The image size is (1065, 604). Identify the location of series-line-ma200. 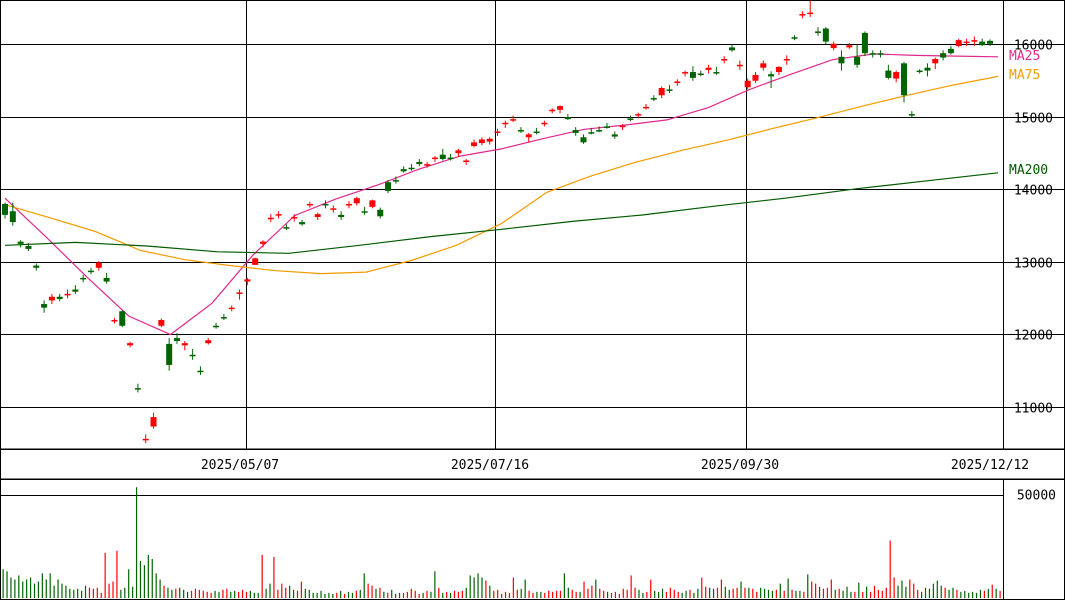
(501, 213).